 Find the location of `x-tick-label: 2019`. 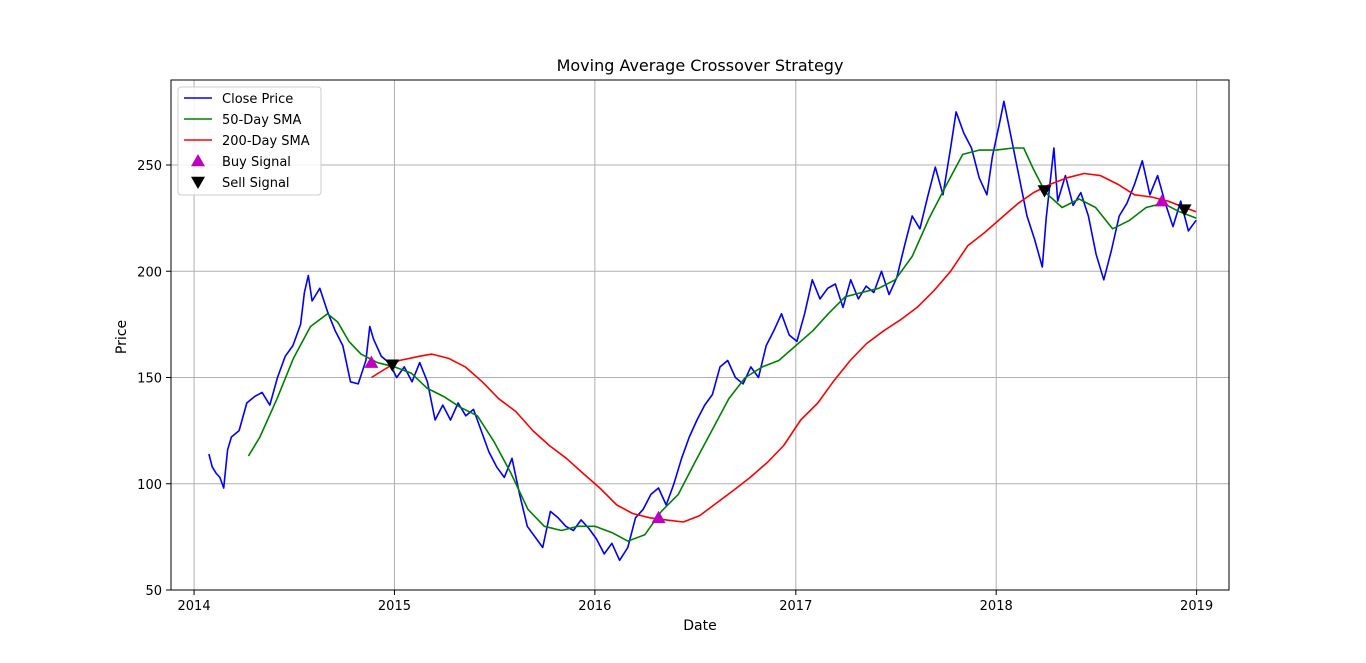

x-tick-label: 2019 is located at coordinates (1196, 606).